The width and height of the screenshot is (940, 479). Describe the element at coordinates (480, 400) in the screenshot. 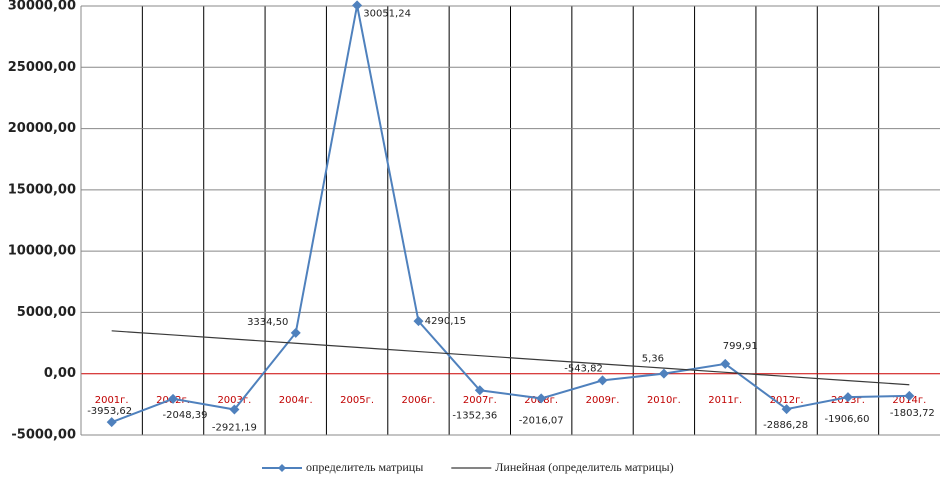

I see `x-tick-label: 2007г.` at that location.